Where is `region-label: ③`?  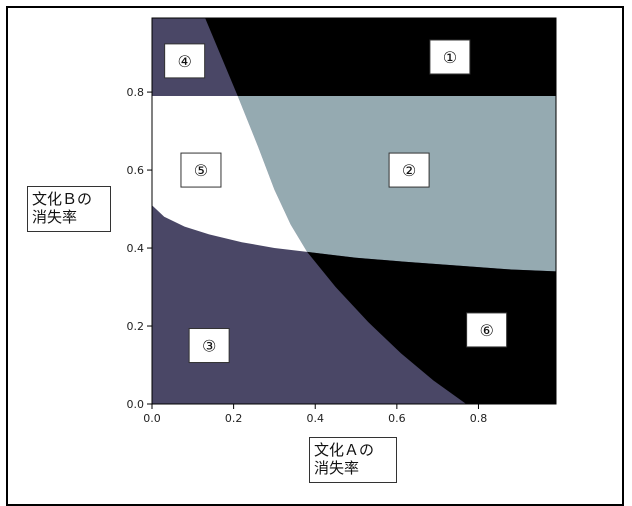
region-label: ③ is located at coordinates (209, 346).